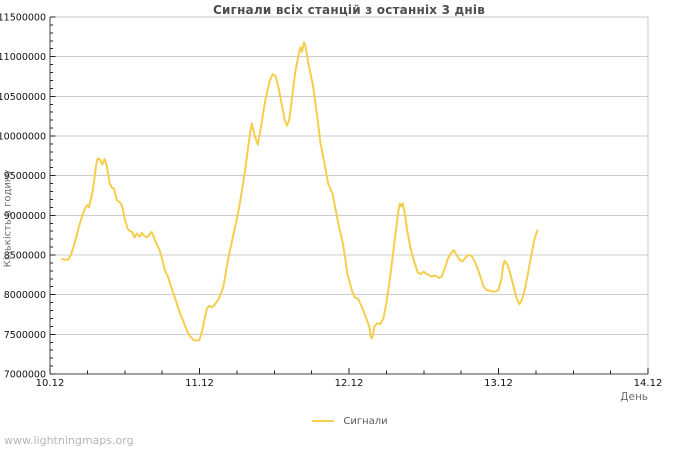 The width and height of the screenshot is (700, 450). Describe the element at coordinates (23, 57) in the screenshot. I see `y-tick-label: 11000000` at that location.